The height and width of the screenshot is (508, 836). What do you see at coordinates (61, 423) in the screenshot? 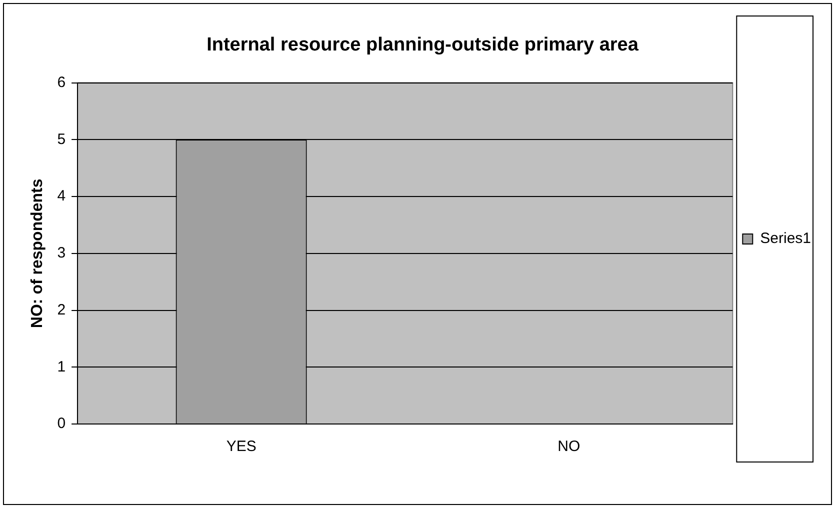
I see `y-tick-label: 0` at bounding box center [61, 423].